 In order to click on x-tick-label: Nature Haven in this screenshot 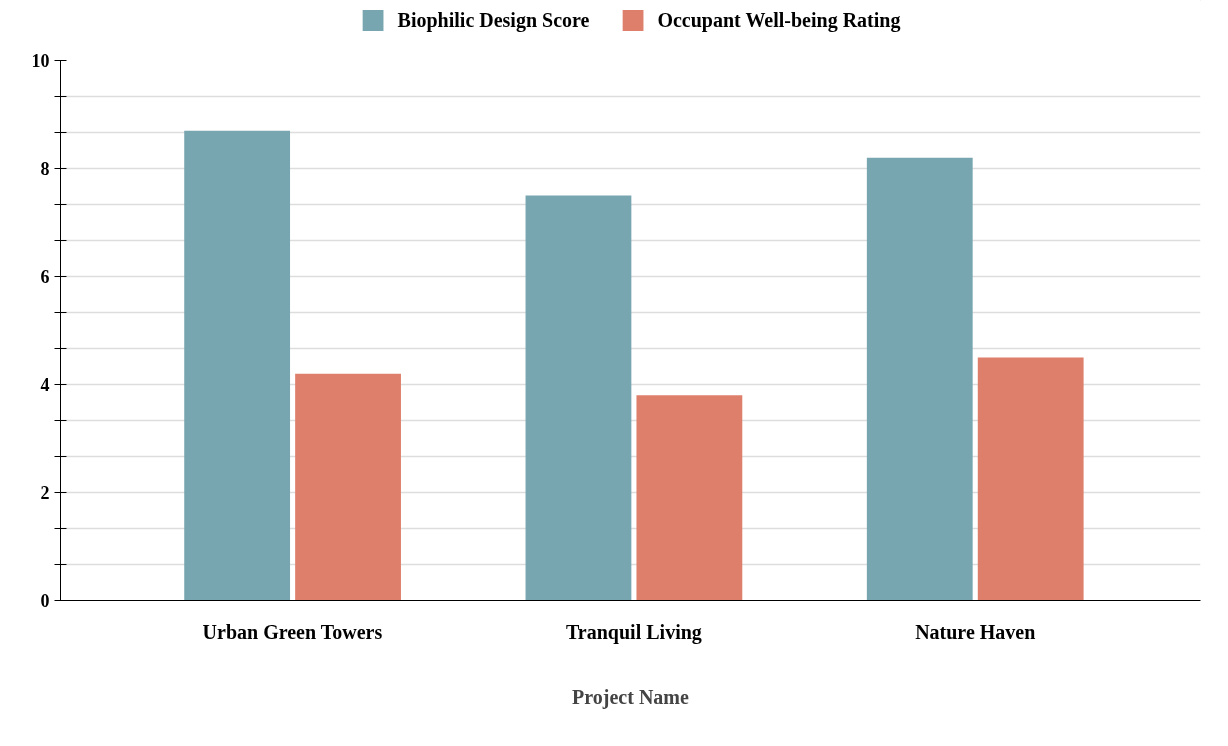, I will do `click(975, 631)`.